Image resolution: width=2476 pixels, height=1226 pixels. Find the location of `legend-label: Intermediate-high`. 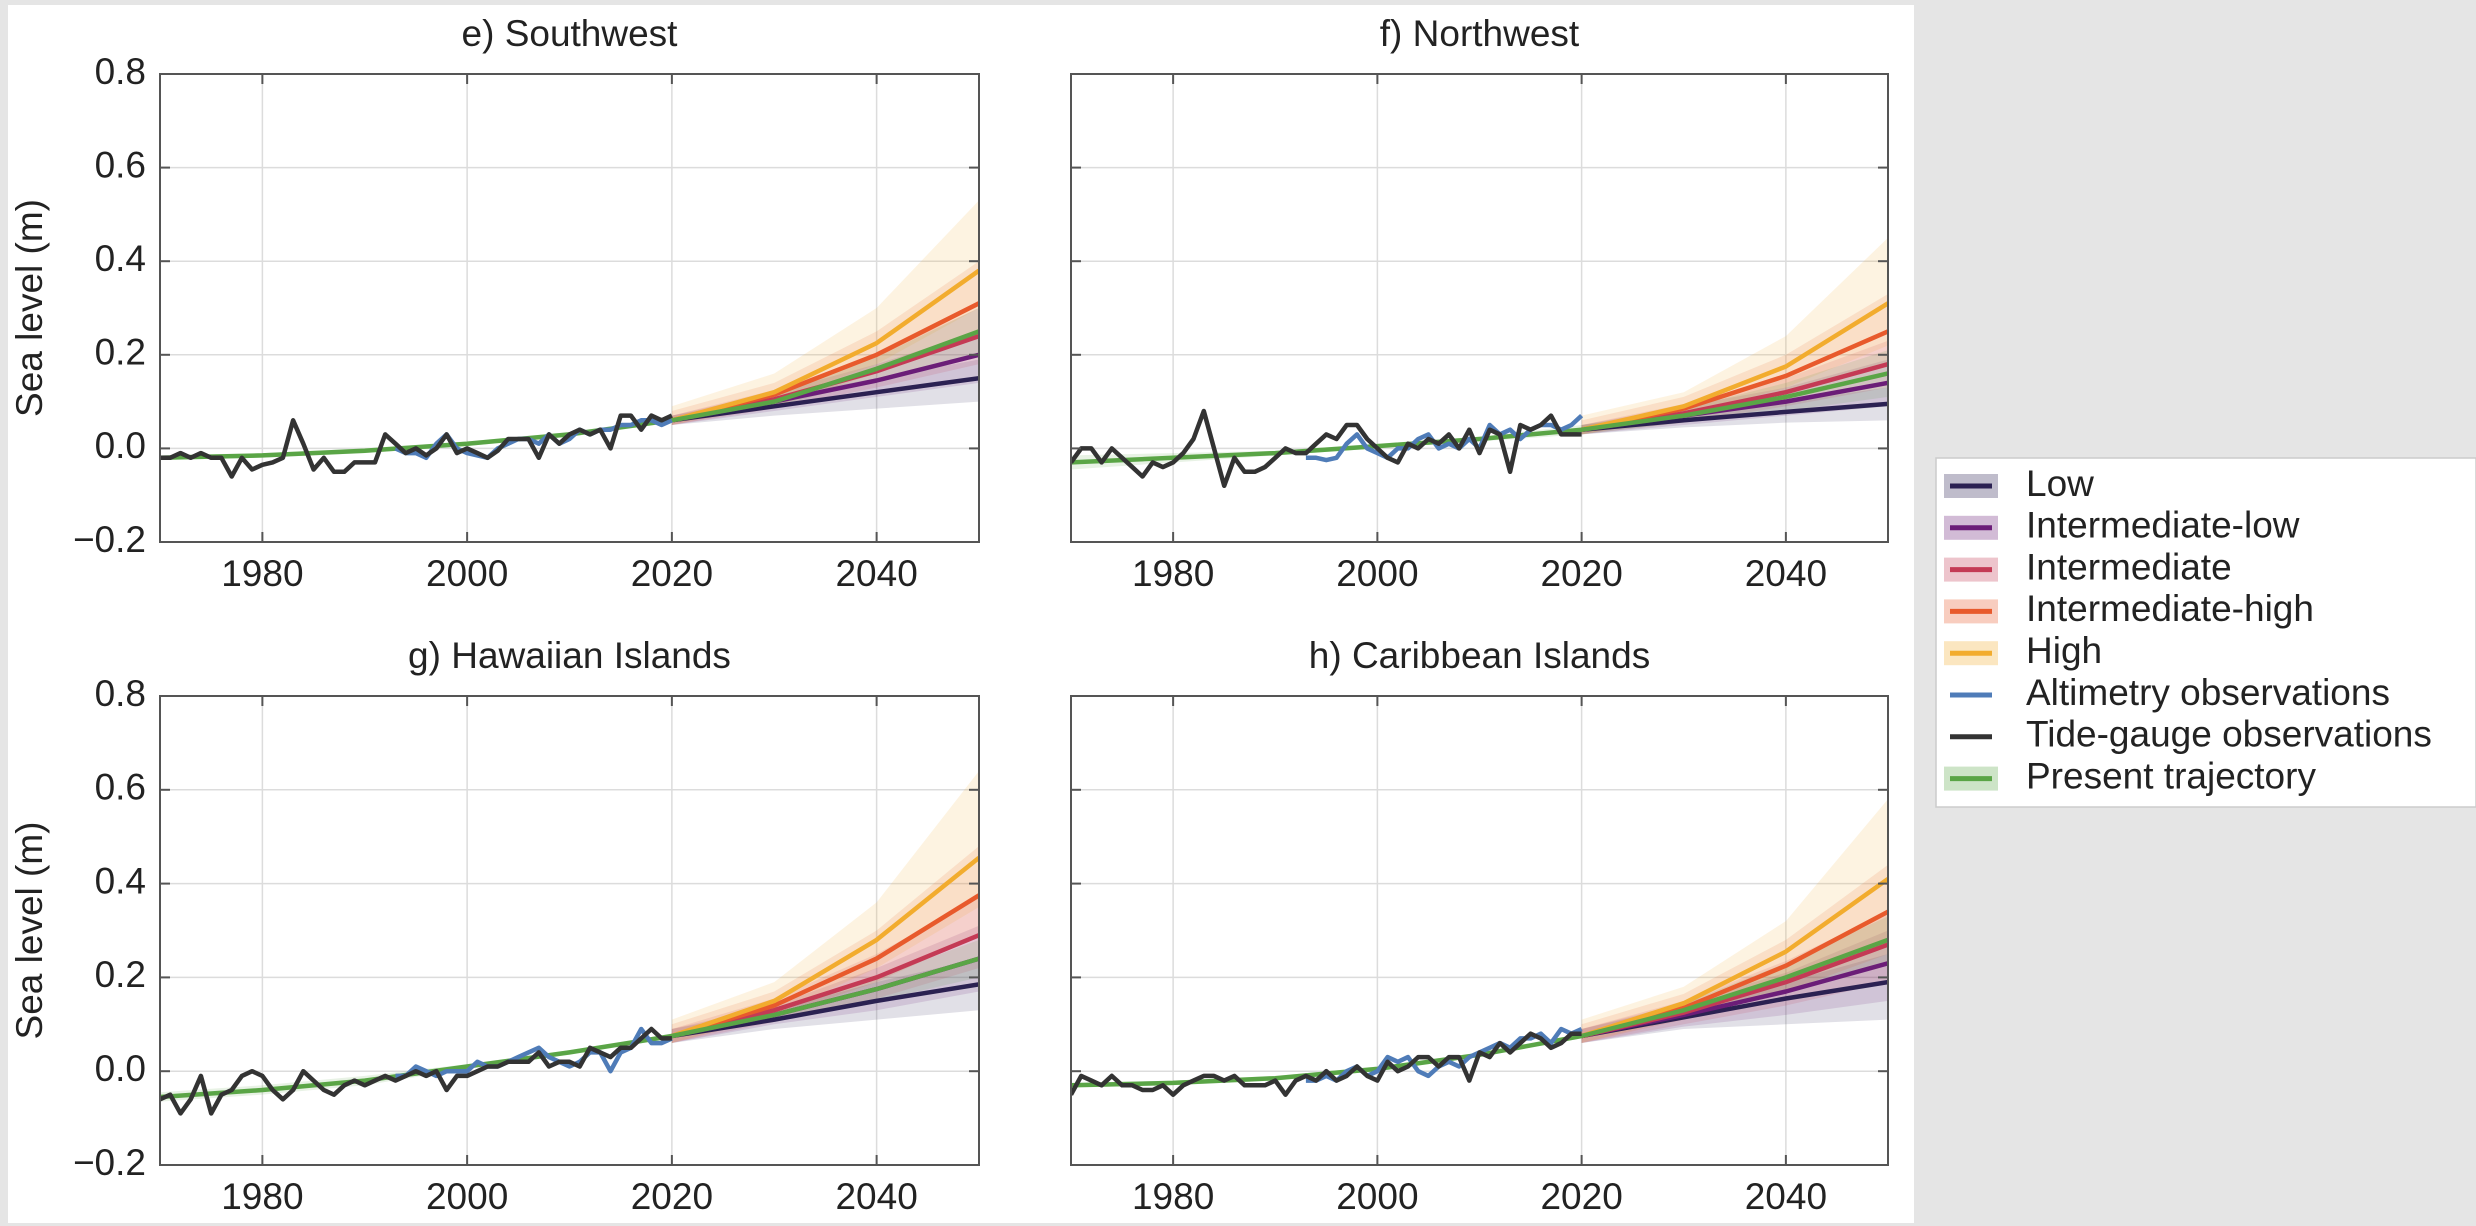

legend-label: Intermediate-high is located at coordinates (2170, 608).